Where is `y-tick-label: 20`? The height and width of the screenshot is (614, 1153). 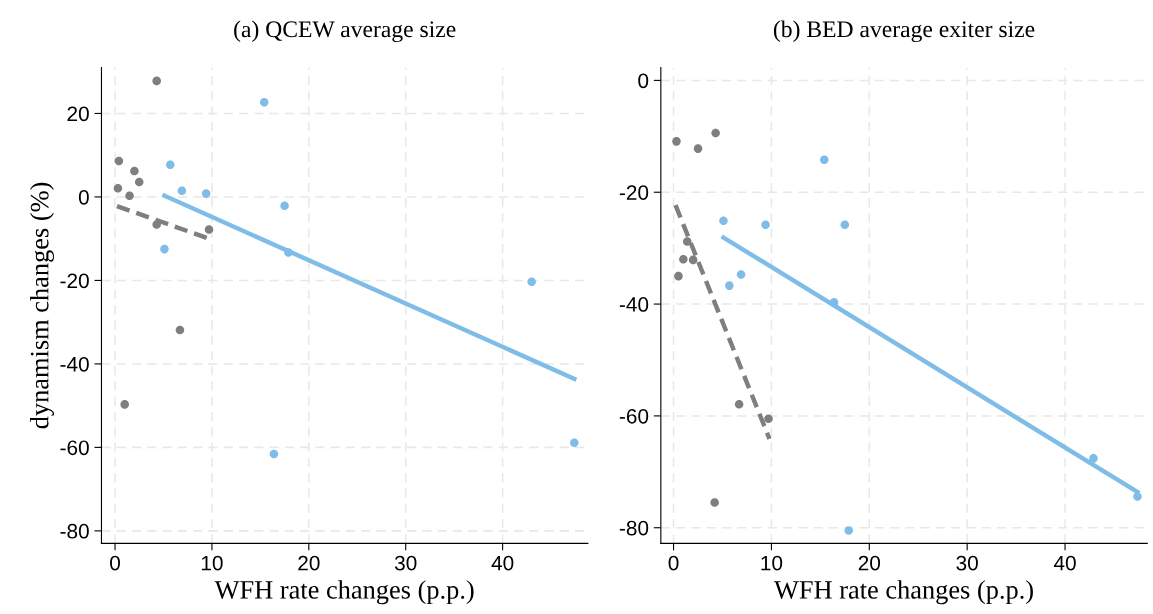 y-tick-label: 20 is located at coordinates (78, 114).